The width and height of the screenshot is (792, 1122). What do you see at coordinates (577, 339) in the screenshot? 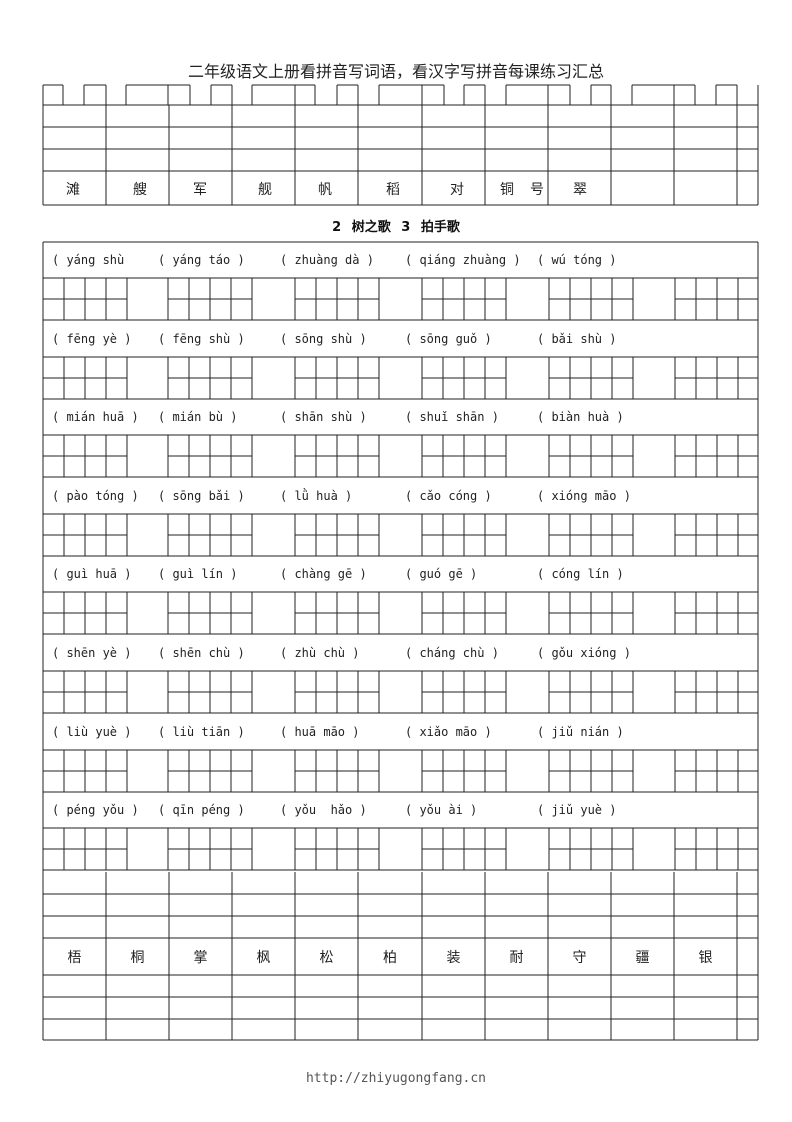
I see `pinyin-prompt: ( bǎi shù )` at bounding box center [577, 339].